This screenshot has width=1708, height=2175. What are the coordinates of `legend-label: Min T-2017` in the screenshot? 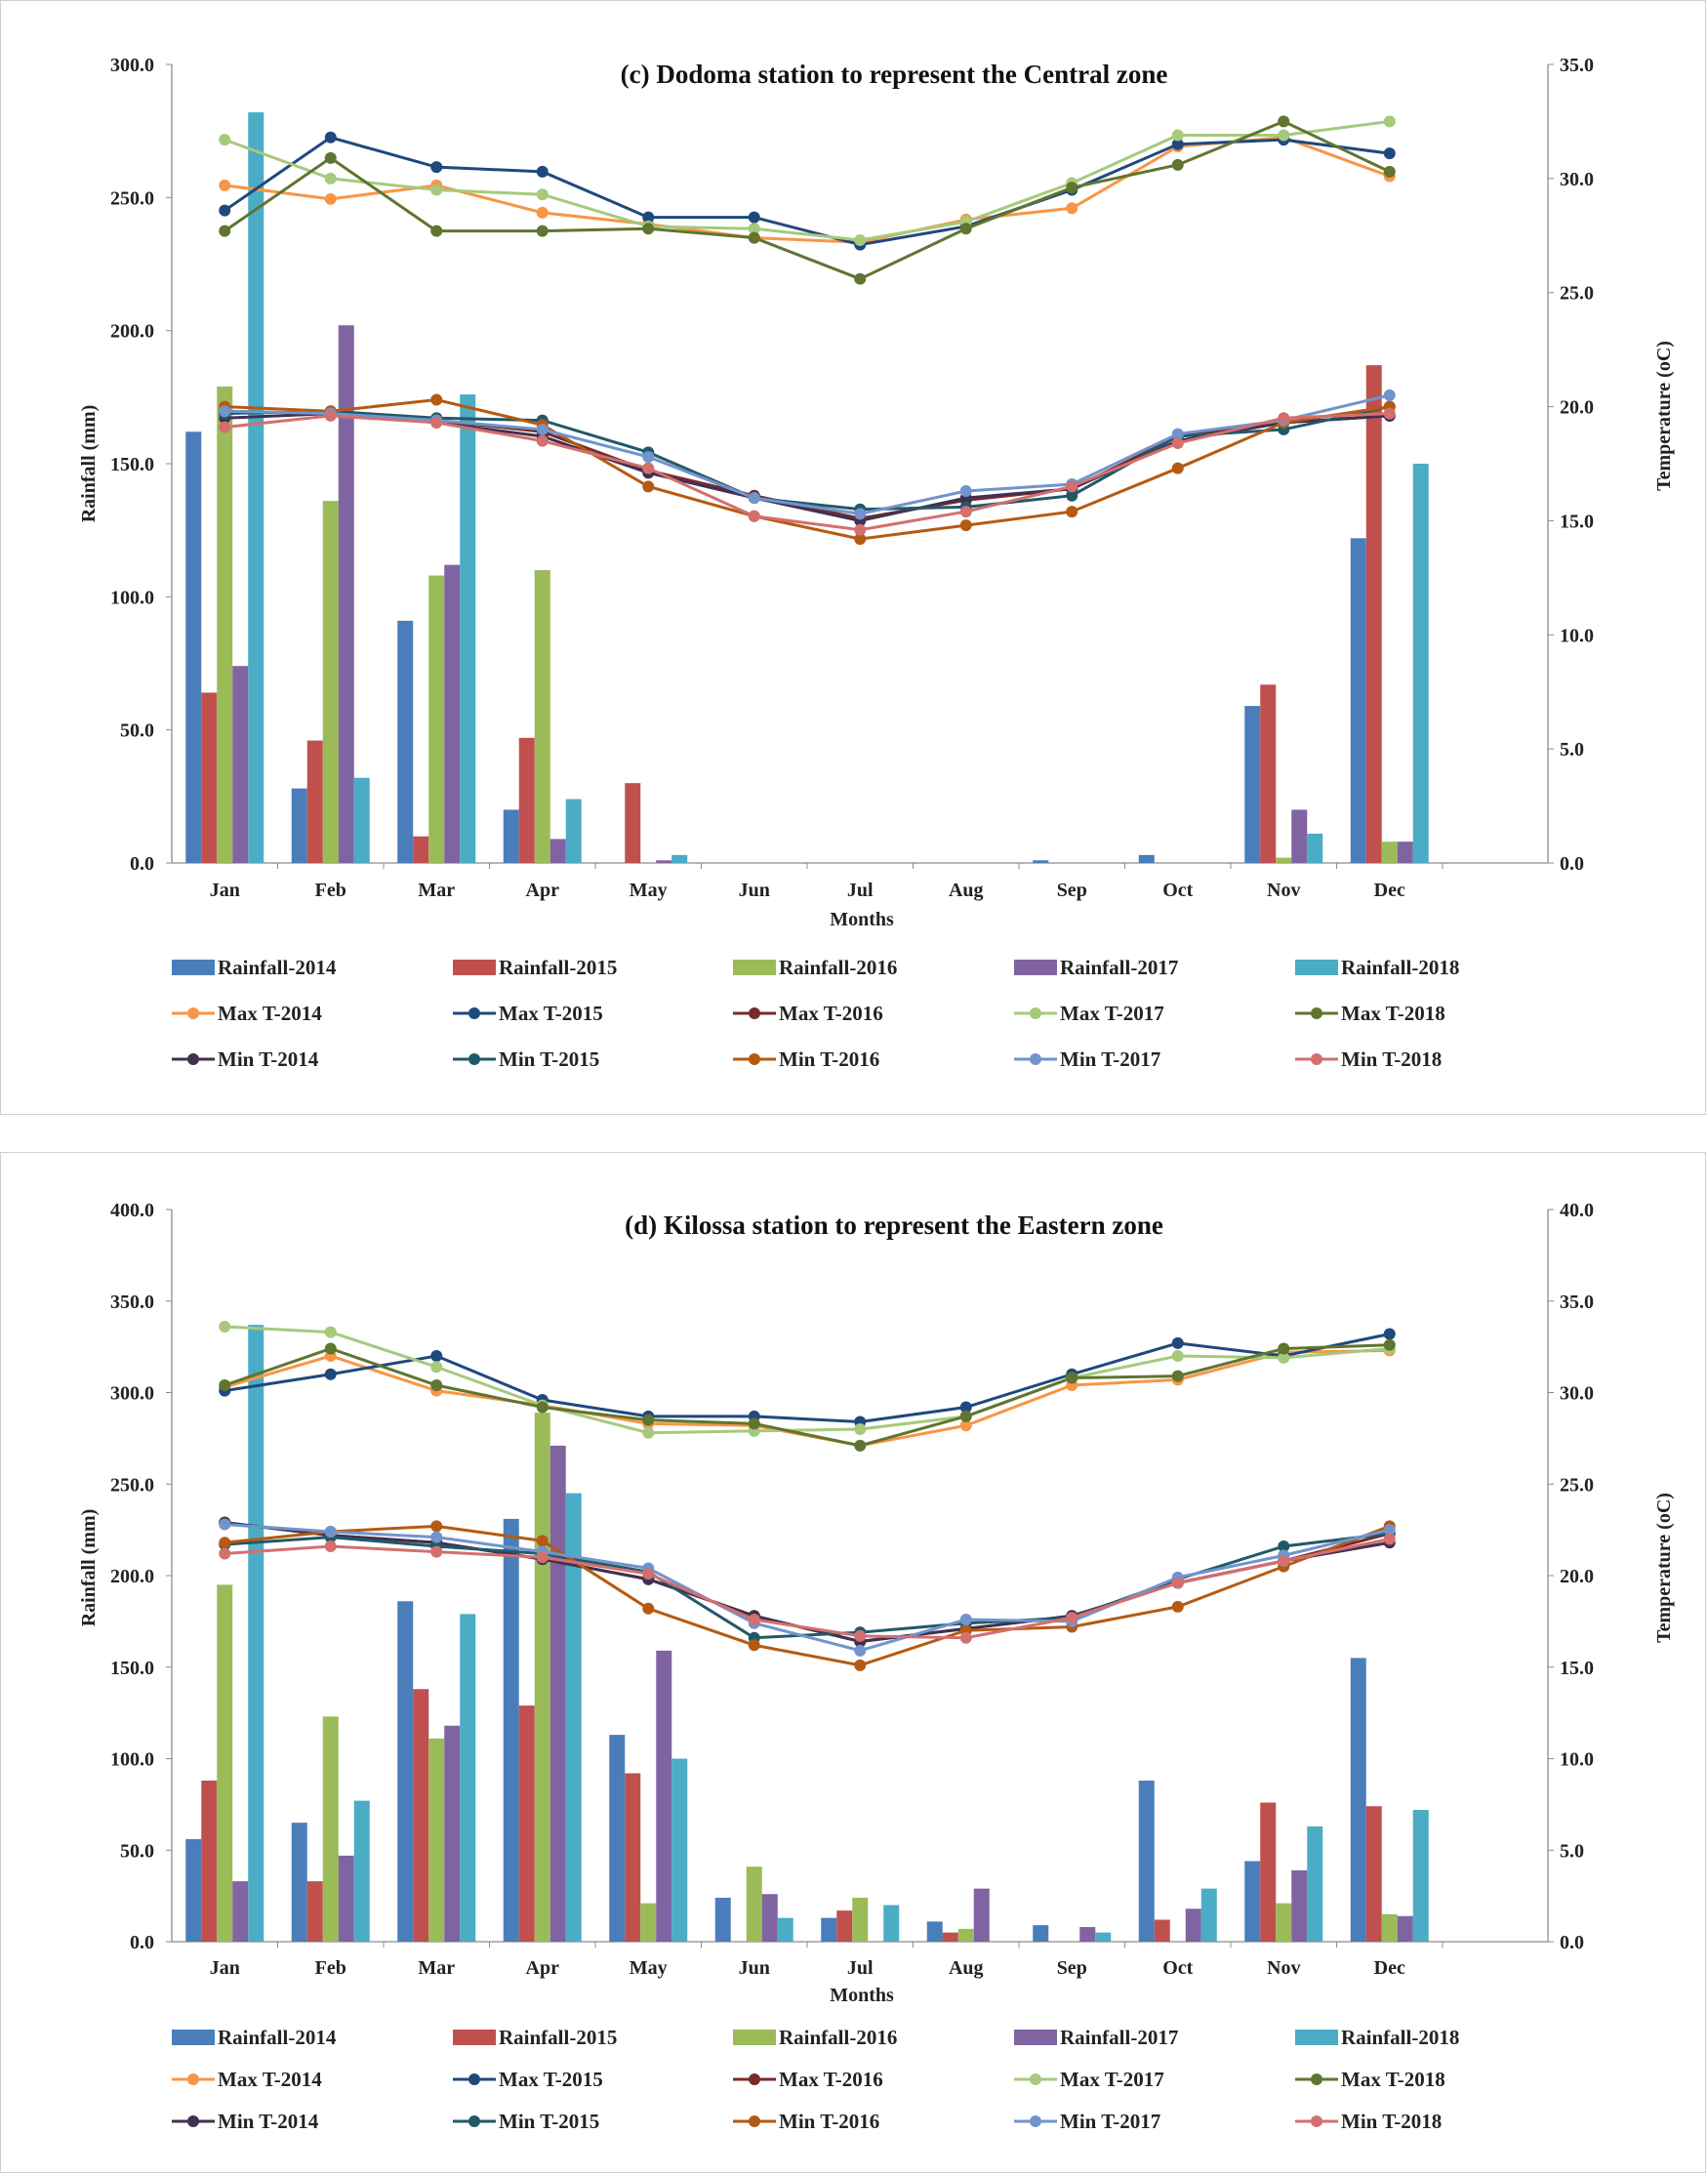 It's located at (1110, 2122).